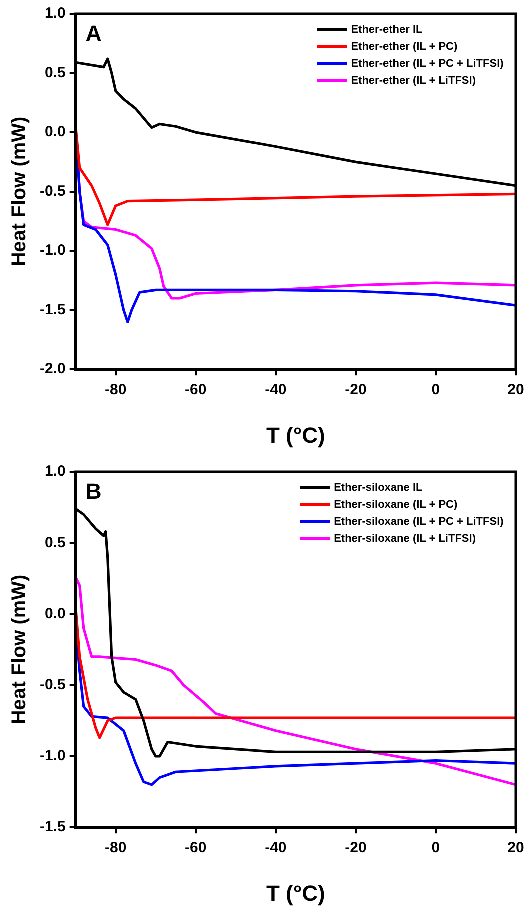 The image size is (532, 916). What do you see at coordinates (396, 505) in the screenshot?
I see `legend-label: Ether-siloxane (IL + PC)` at bounding box center [396, 505].